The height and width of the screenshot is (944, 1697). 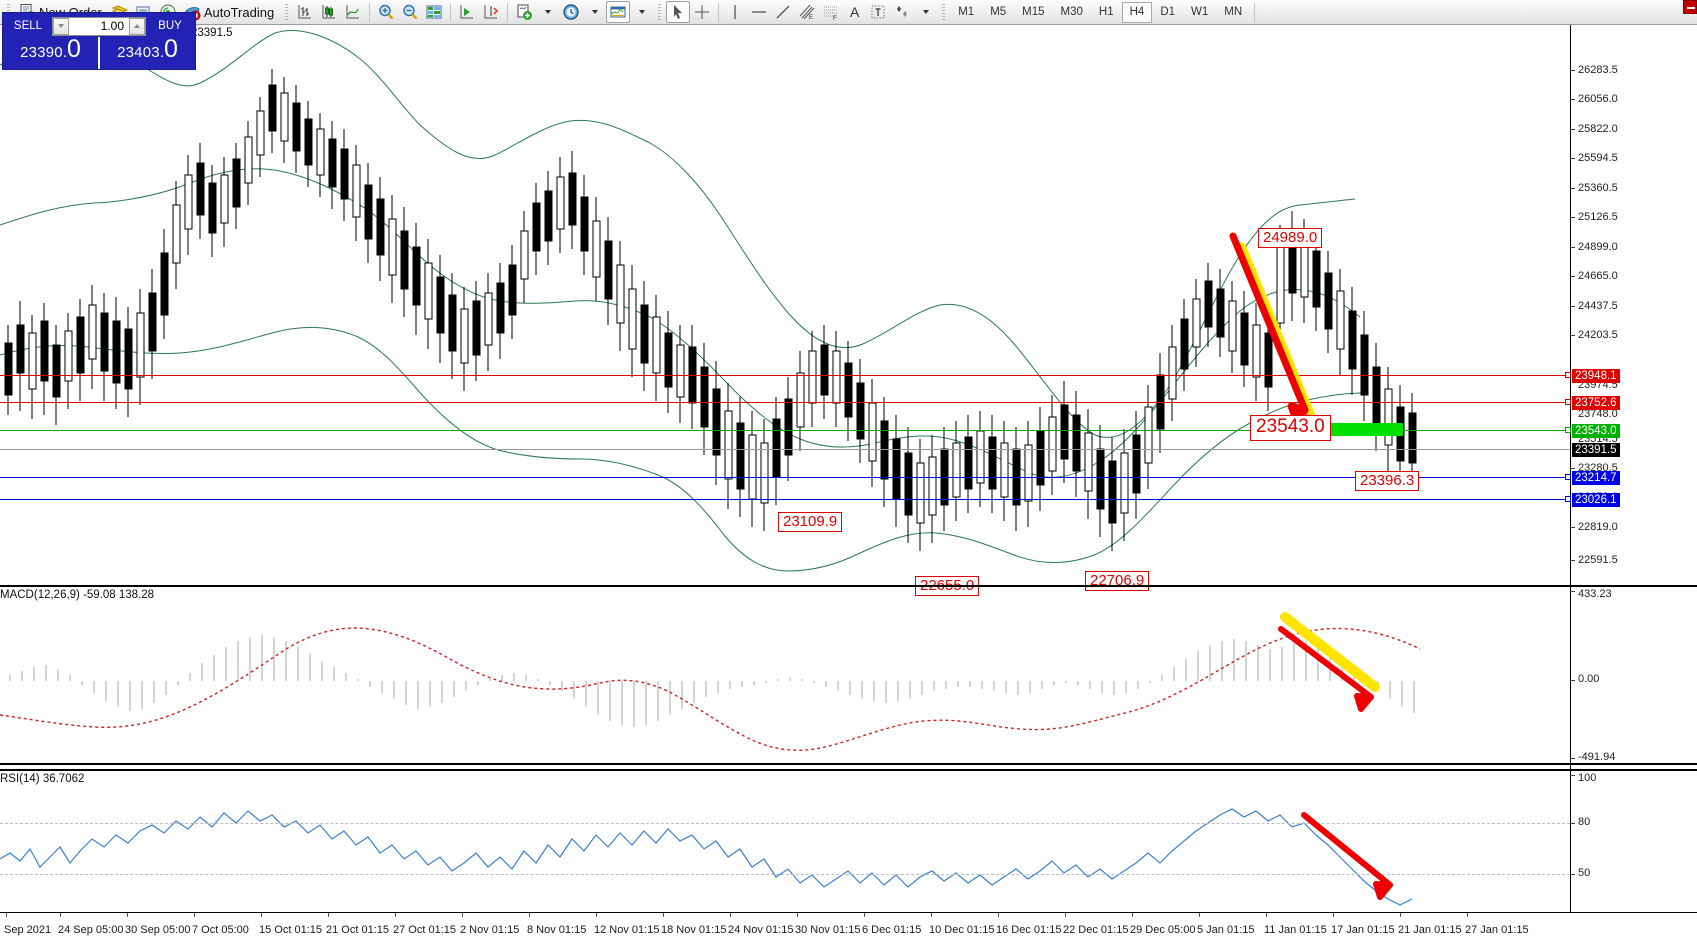 I want to click on close-window-button, so click(x=1690, y=7).